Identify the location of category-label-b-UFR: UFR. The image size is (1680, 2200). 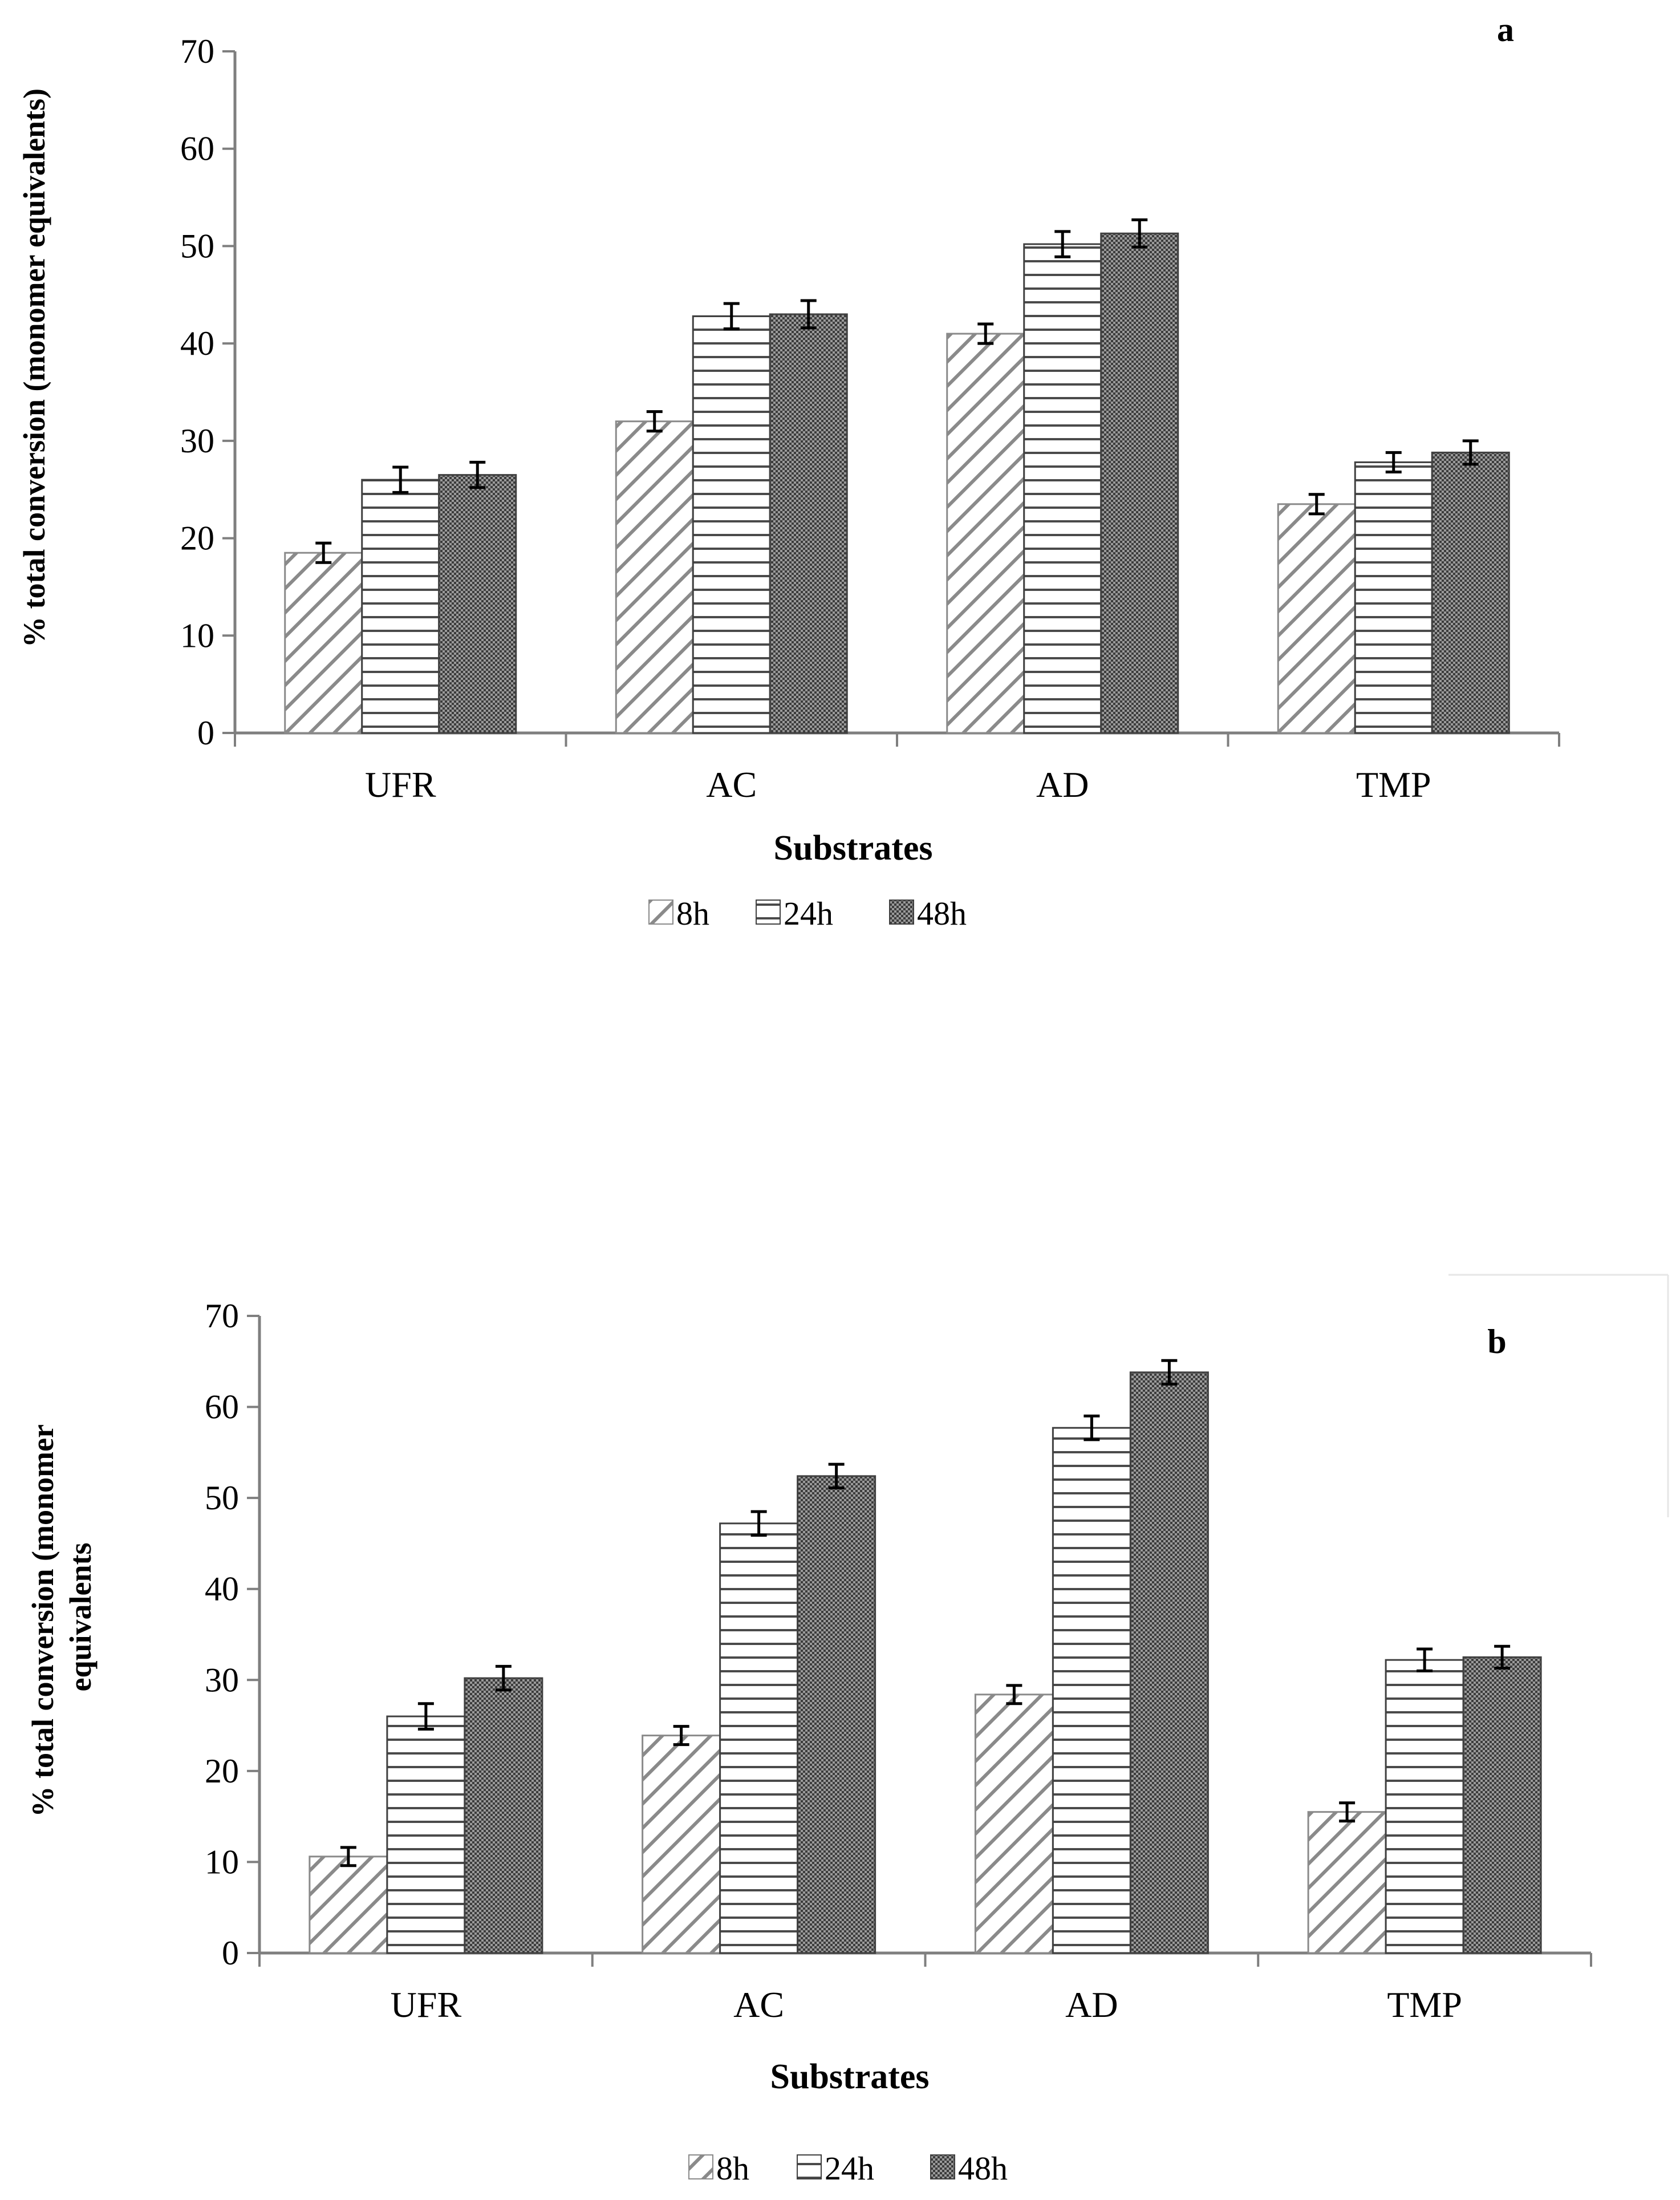
(426, 2004).